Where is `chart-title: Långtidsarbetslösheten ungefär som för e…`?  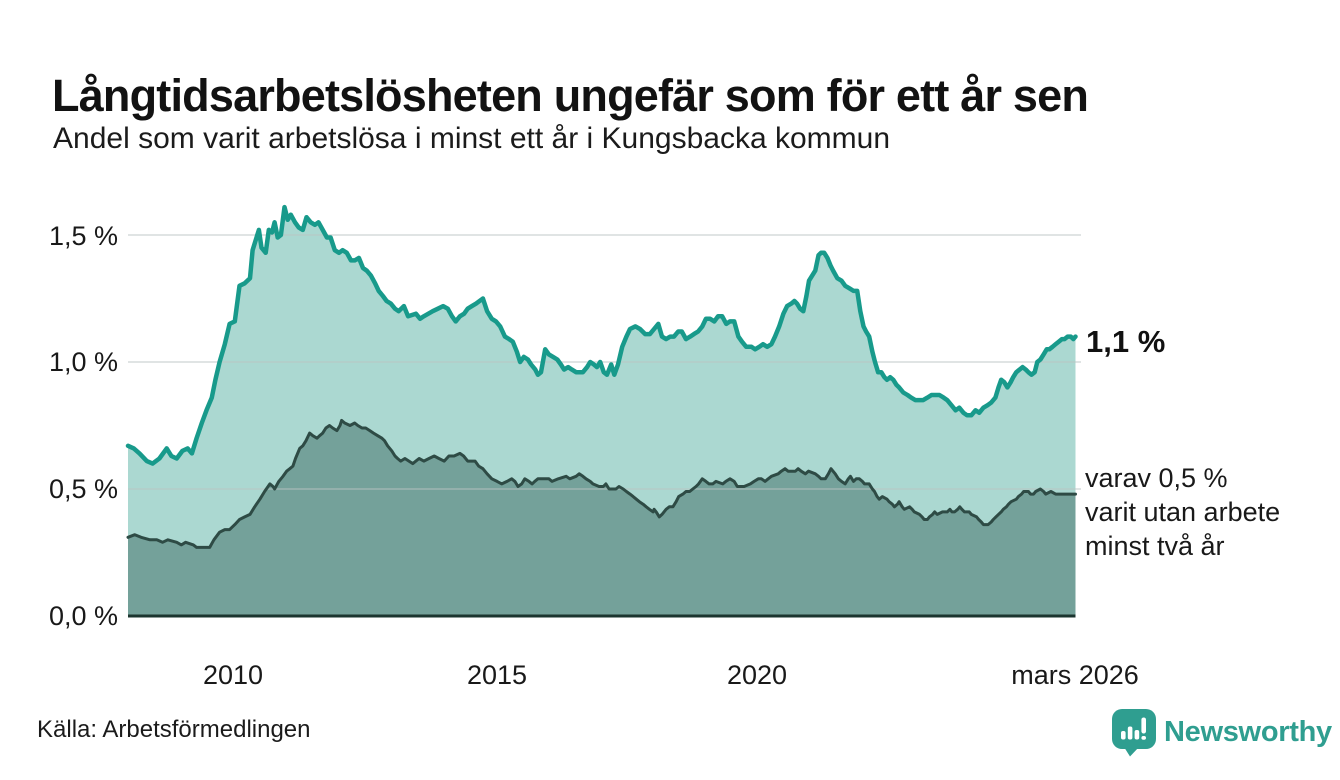
chart-title: Långtidsarbetslösheten ungefär som för e… is located at coordinates (570, 96).